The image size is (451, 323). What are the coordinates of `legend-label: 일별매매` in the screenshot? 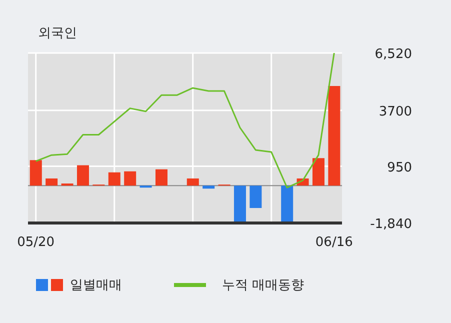 It's located at (96, 285).